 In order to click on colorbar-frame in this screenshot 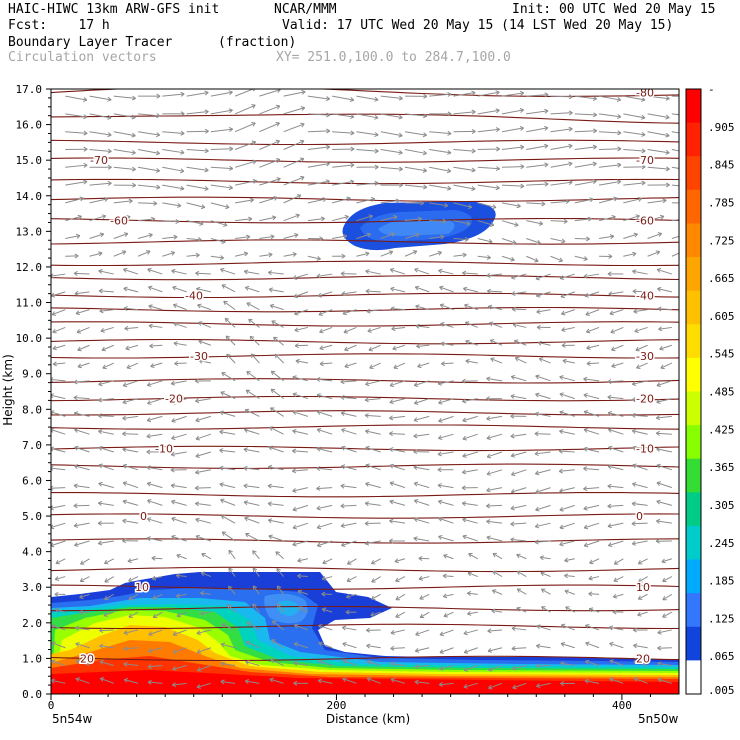, I will do `click(693, 391)`.